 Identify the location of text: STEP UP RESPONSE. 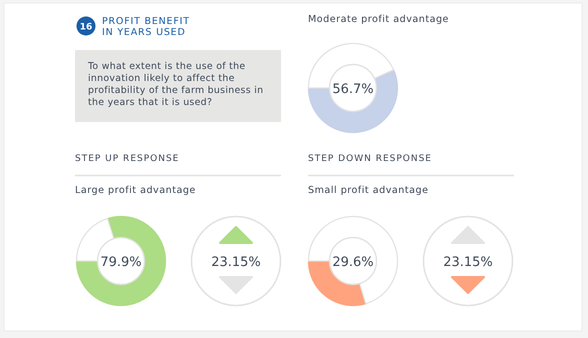
(127, 159).